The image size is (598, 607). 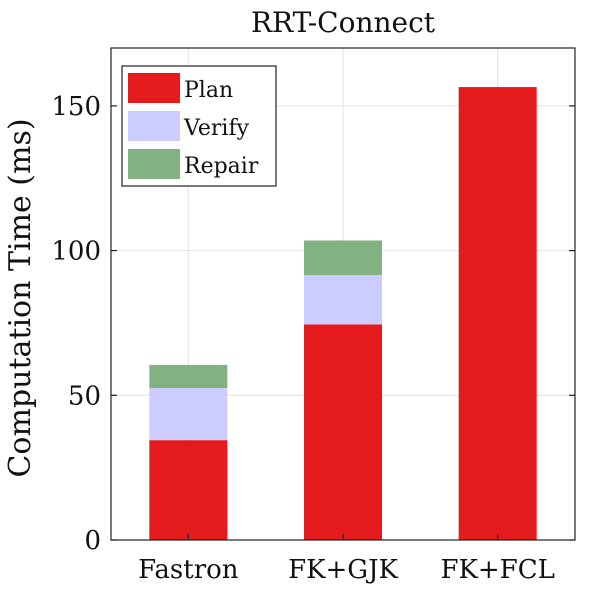 What do you see at coordinates (208, 90) in the screenshot?
I see `legend-label: Plan` at bounding box center [208, 90].